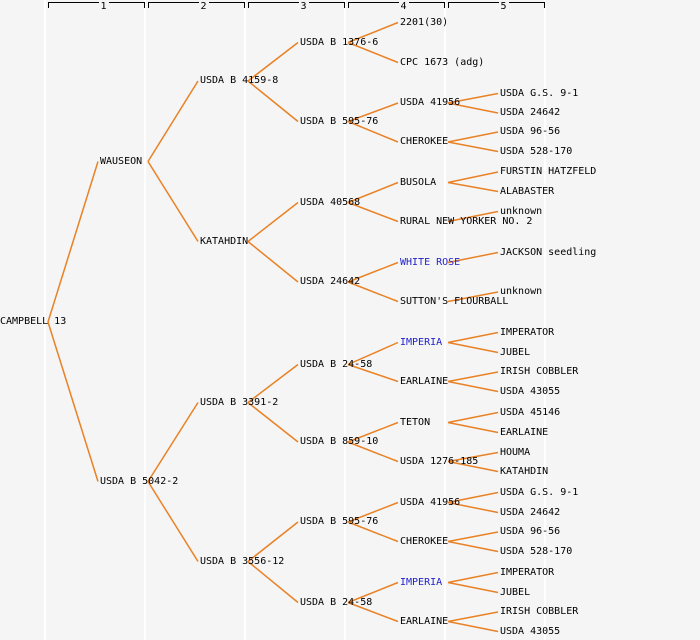  I want to click on node-imperator-b: IMPERATOR, so click(527, 572).